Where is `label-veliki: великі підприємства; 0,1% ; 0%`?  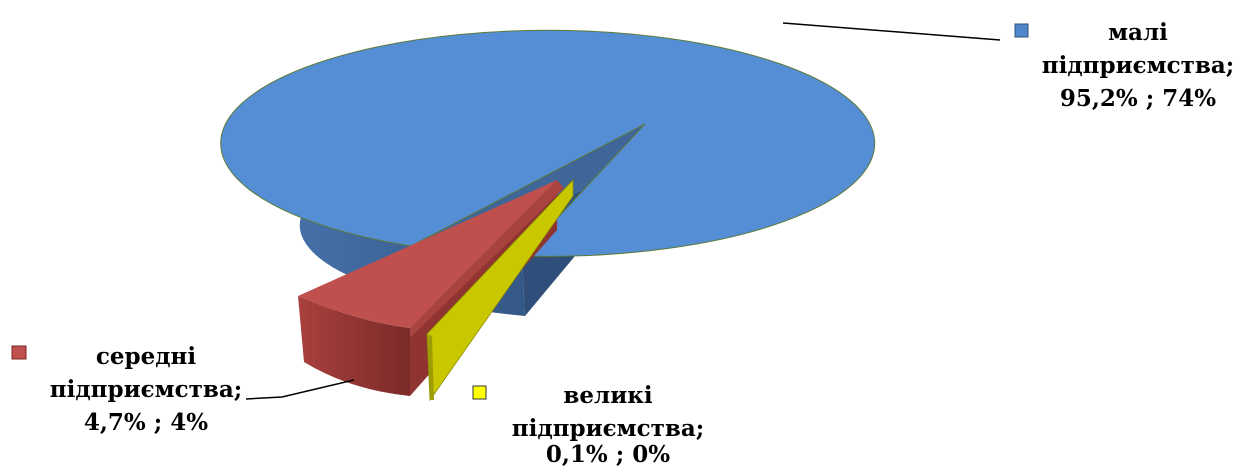 label-veliki: великі підприємства; 0,1% ; 0% is located at coordinates (608, 425).